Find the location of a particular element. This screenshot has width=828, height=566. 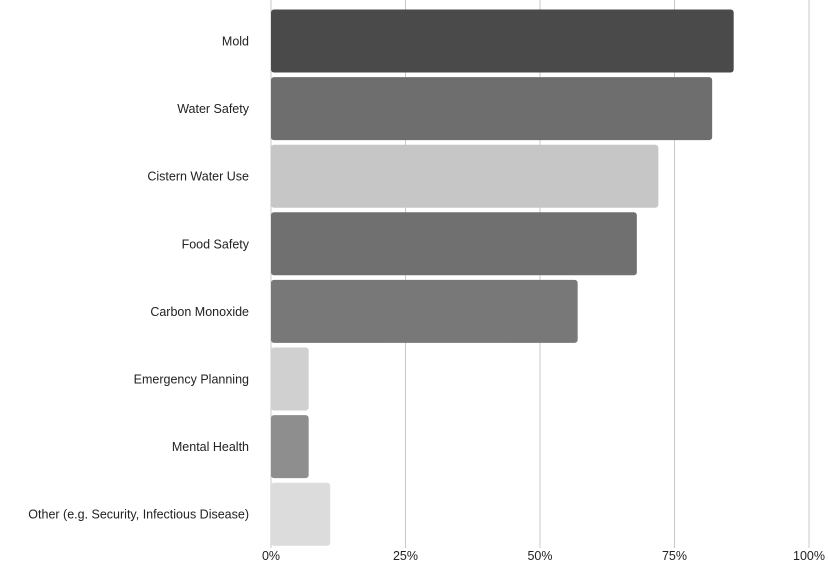

category-label: Emergency Planning is located at coordinates (191, 380).